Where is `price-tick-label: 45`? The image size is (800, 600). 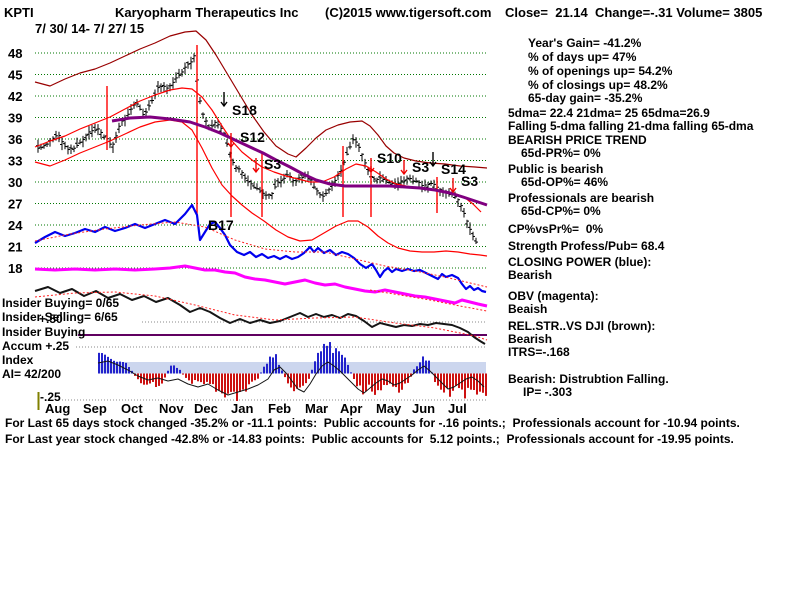 price-tick-label: 45 is located at coordinates (15, 75).